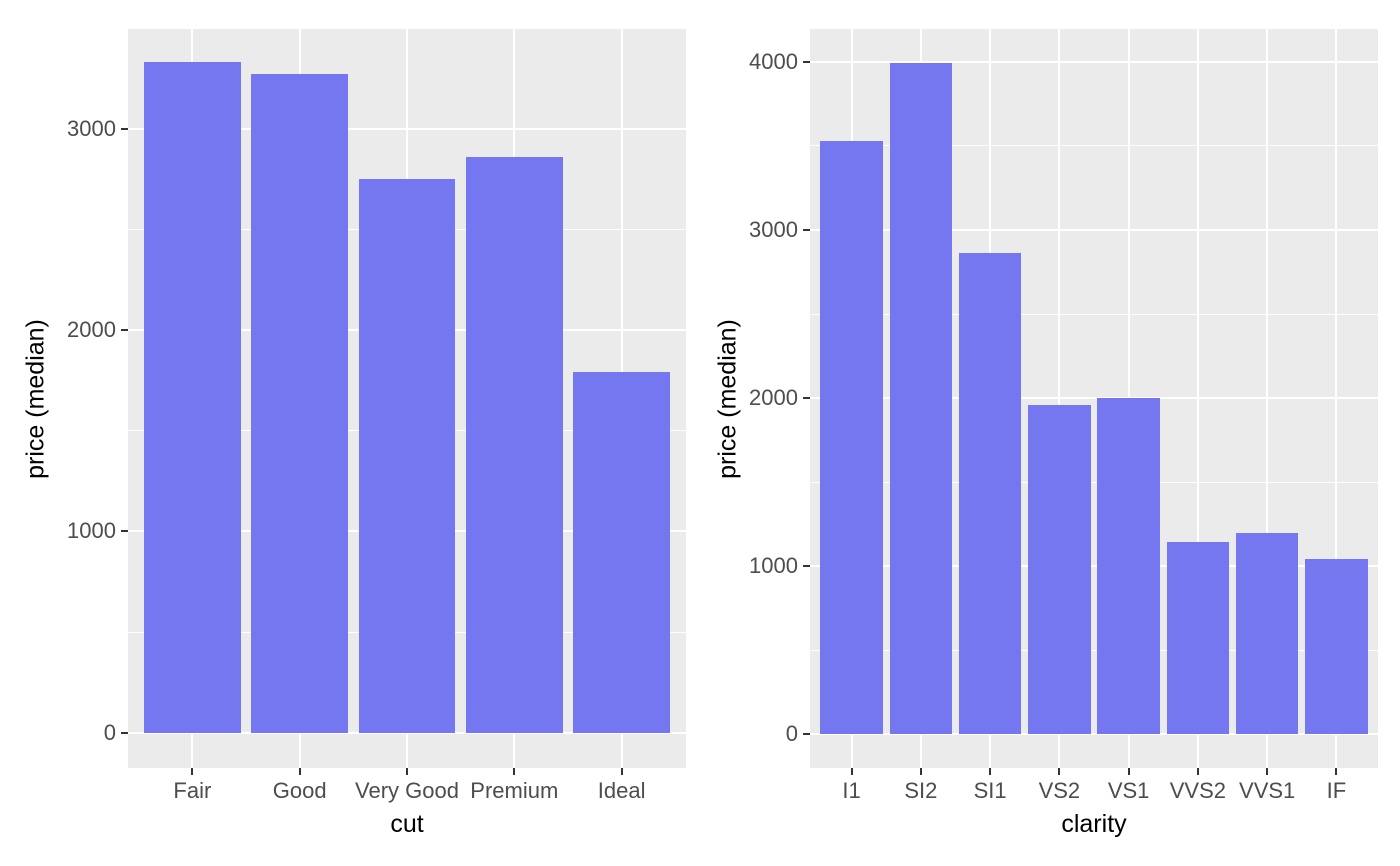 The height and width of the screenshot is (866, 1400). I want to click on bar-very-good, so click(407, 456).